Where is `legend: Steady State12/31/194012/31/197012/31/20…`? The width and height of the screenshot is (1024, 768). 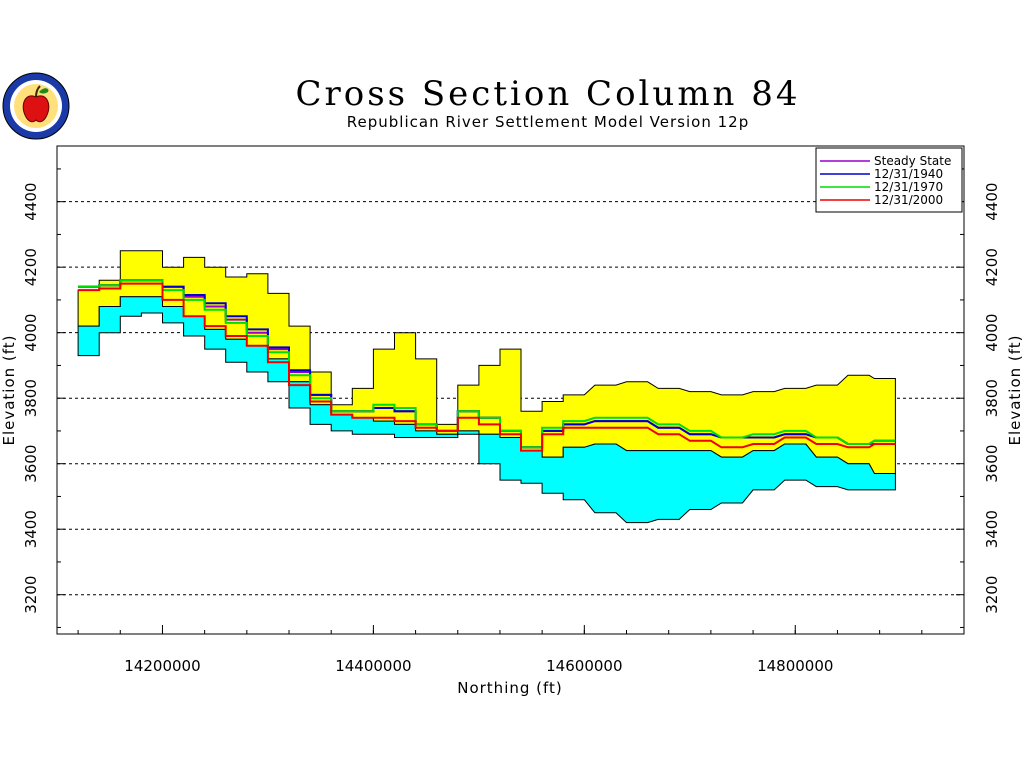 legend: Steady State12/31/194012/31/197012/31/20… is located at coordinates (889, 180).